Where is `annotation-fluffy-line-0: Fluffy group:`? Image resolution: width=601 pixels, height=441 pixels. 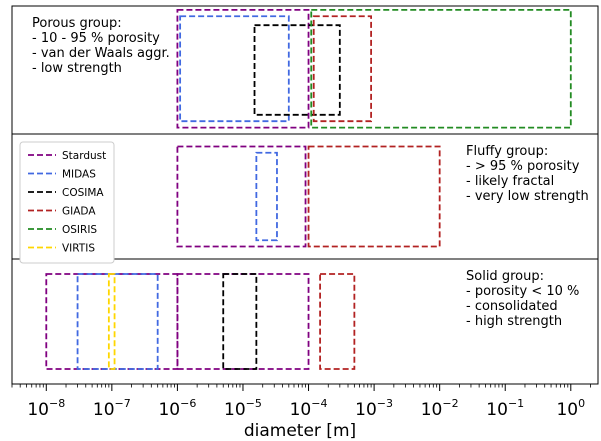
annotation-fluffy-line-0: Fluffy group: is located at coordinates (507, 151).